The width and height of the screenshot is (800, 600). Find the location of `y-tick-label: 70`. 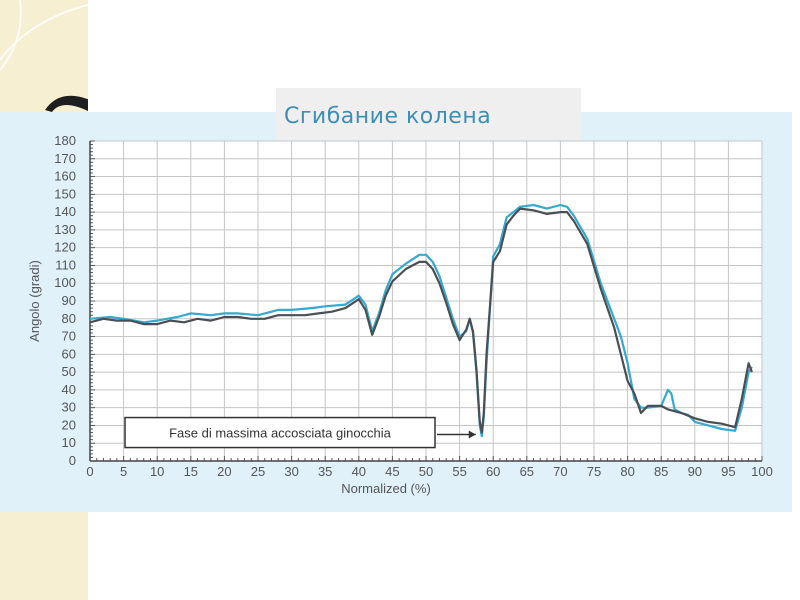

y-tick-label: 70 is located at coordinates (69, 336).